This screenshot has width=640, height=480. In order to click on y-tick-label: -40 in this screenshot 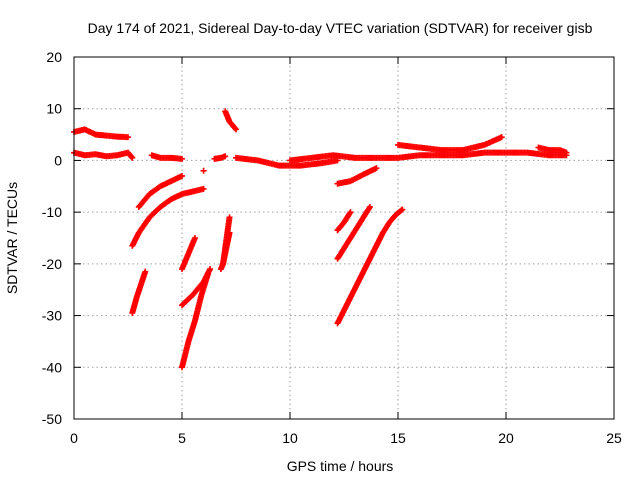, I will do `click(52, 367)`.